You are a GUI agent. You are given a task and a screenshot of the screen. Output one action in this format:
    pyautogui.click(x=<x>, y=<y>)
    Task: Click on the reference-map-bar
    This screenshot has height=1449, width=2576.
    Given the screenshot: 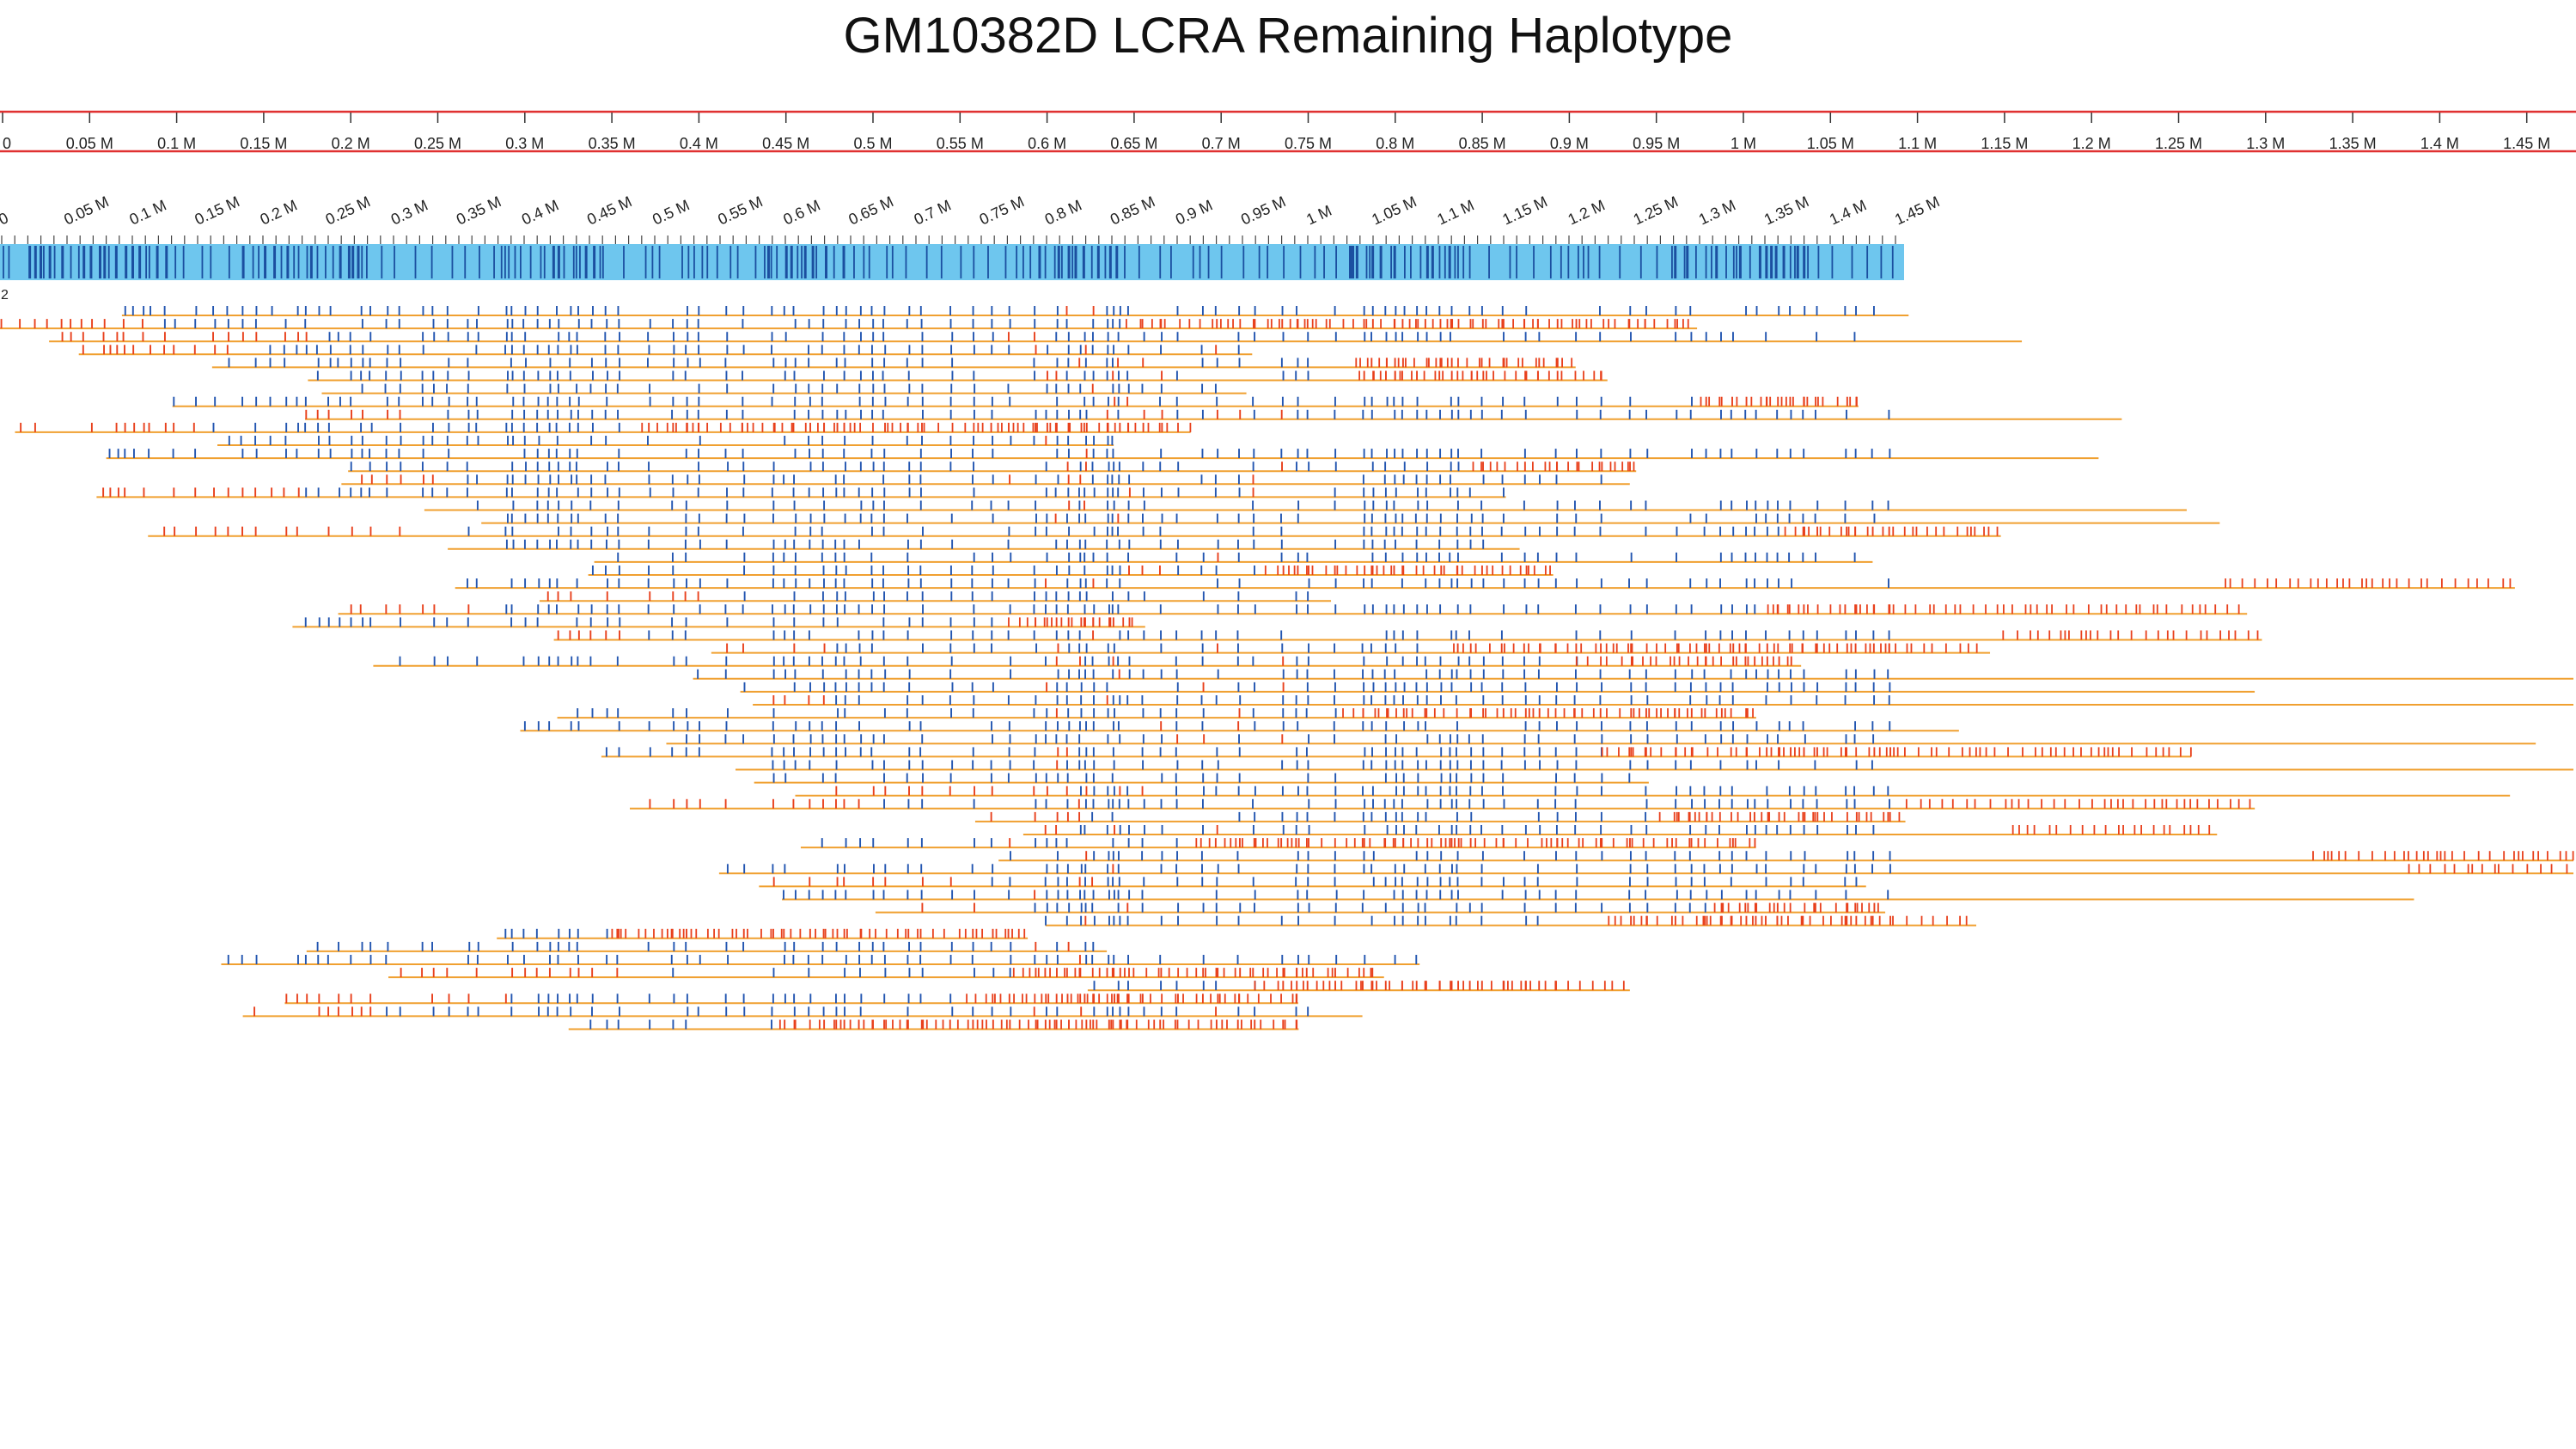 What is the action you would take?
    pyautogui.click(x=952, y=262)
    